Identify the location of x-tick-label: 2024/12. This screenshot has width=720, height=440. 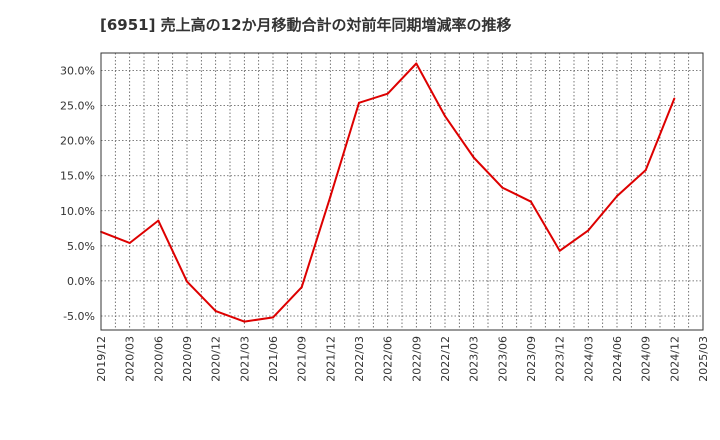
(674, 359).